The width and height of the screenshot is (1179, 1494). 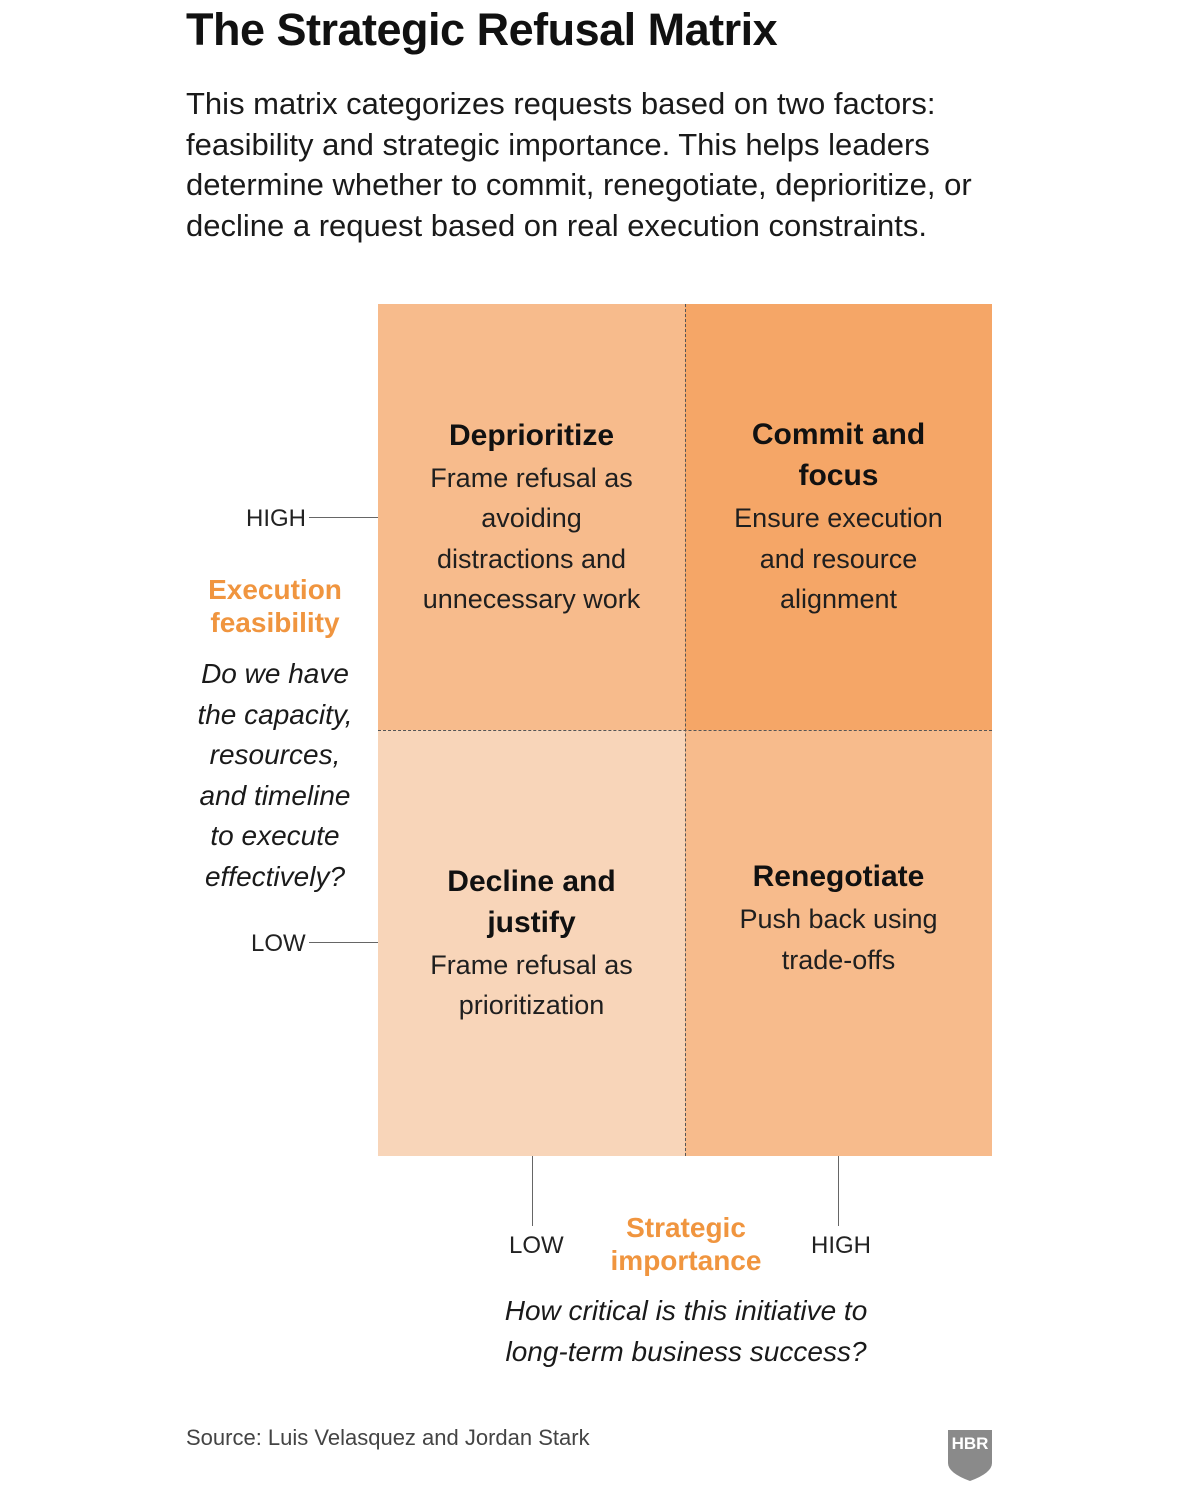 What do you see at coordinates (838, 1191) in the screenshot?
I see `x-axis-high-tick` at bounding box center [838, 1191].